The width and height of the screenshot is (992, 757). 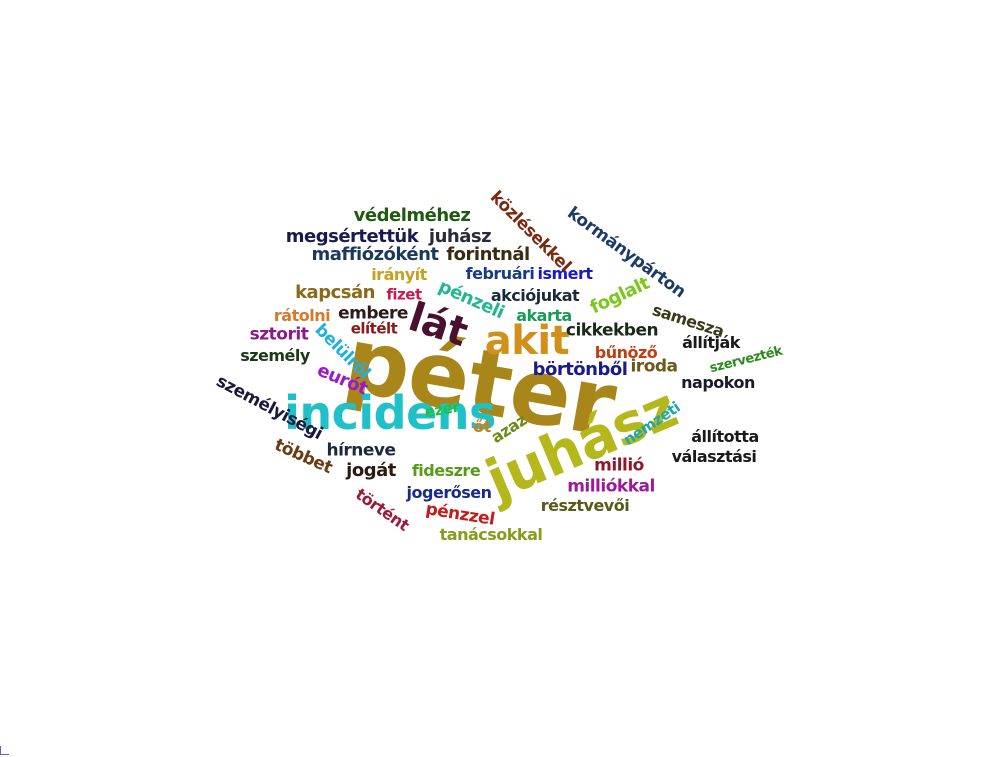 I want to click on cloud-word: személy, so click(x=275, y=355).